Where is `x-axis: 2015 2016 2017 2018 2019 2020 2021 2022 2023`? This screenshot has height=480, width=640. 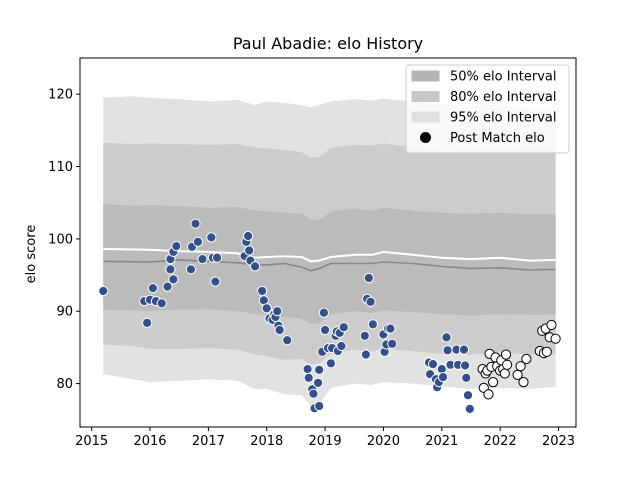
x-axis: 2015 2016 2017 2018 2019 2020 2021 2022 2023 is located at coordinates (325, 438).